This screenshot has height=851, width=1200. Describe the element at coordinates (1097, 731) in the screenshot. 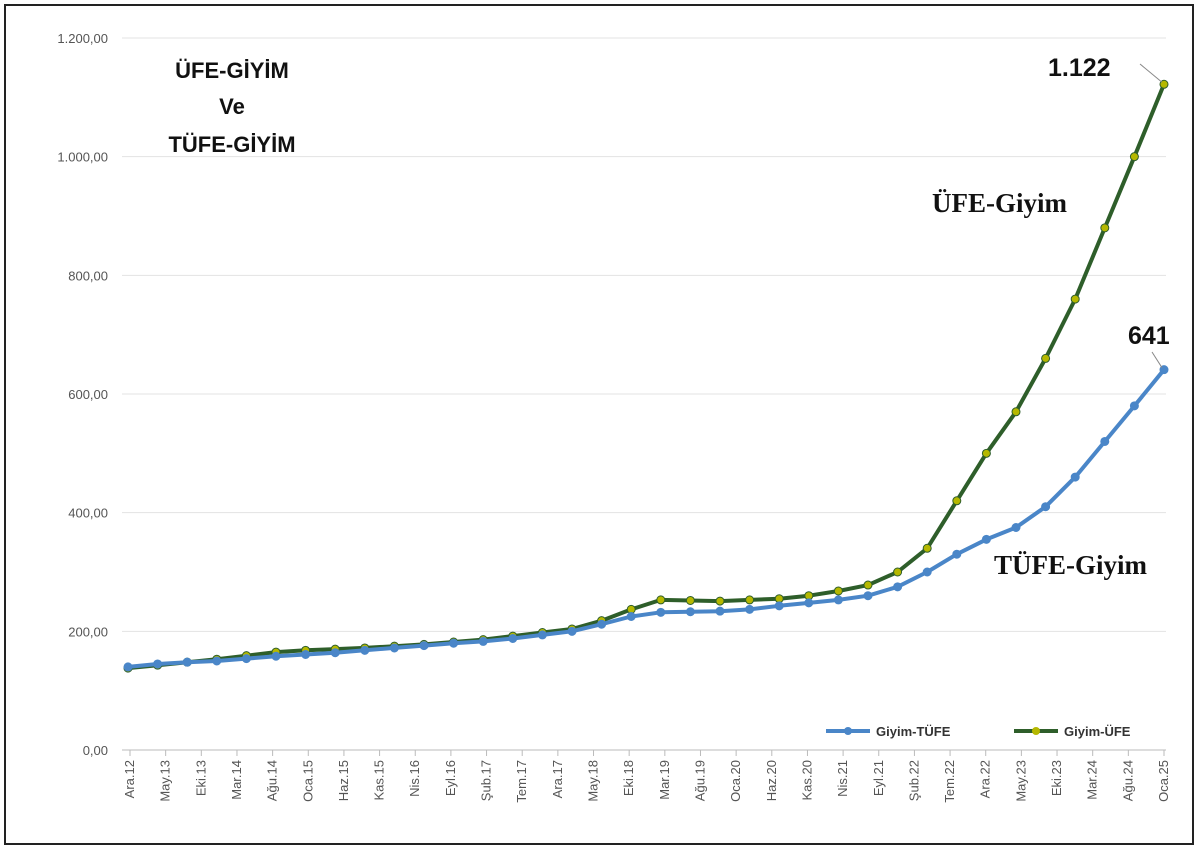

I see `legend-label-ufe: Giyim-ÜFE` at that location.